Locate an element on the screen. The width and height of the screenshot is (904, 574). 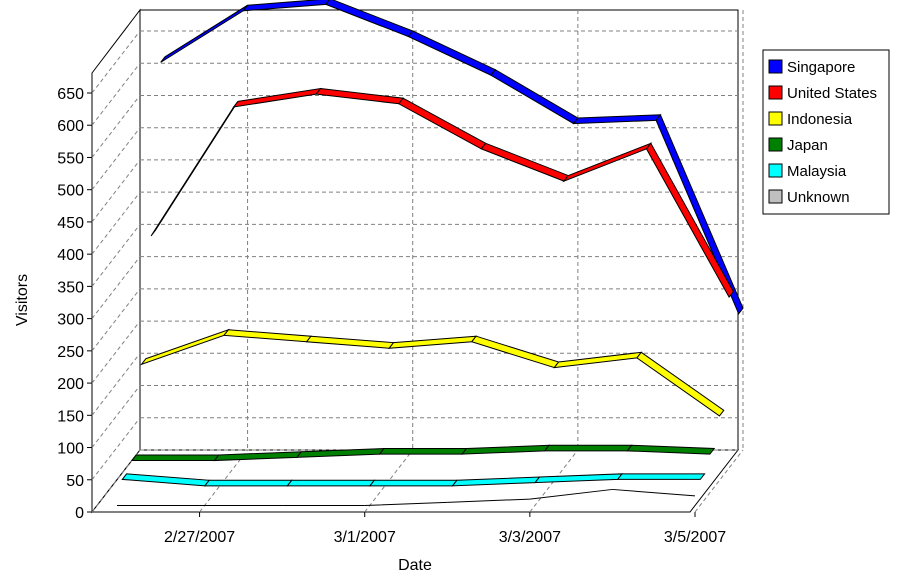
legend-label: Malaysia is located at coordinates (817, 171).